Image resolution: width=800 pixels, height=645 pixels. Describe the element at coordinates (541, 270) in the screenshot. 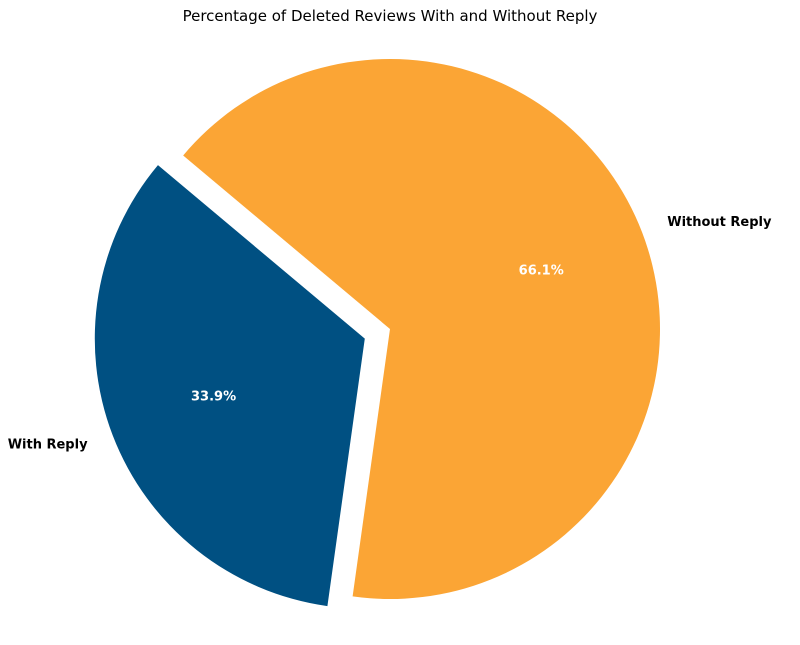

I see `pie-percent-label: 66.1%` at that location.